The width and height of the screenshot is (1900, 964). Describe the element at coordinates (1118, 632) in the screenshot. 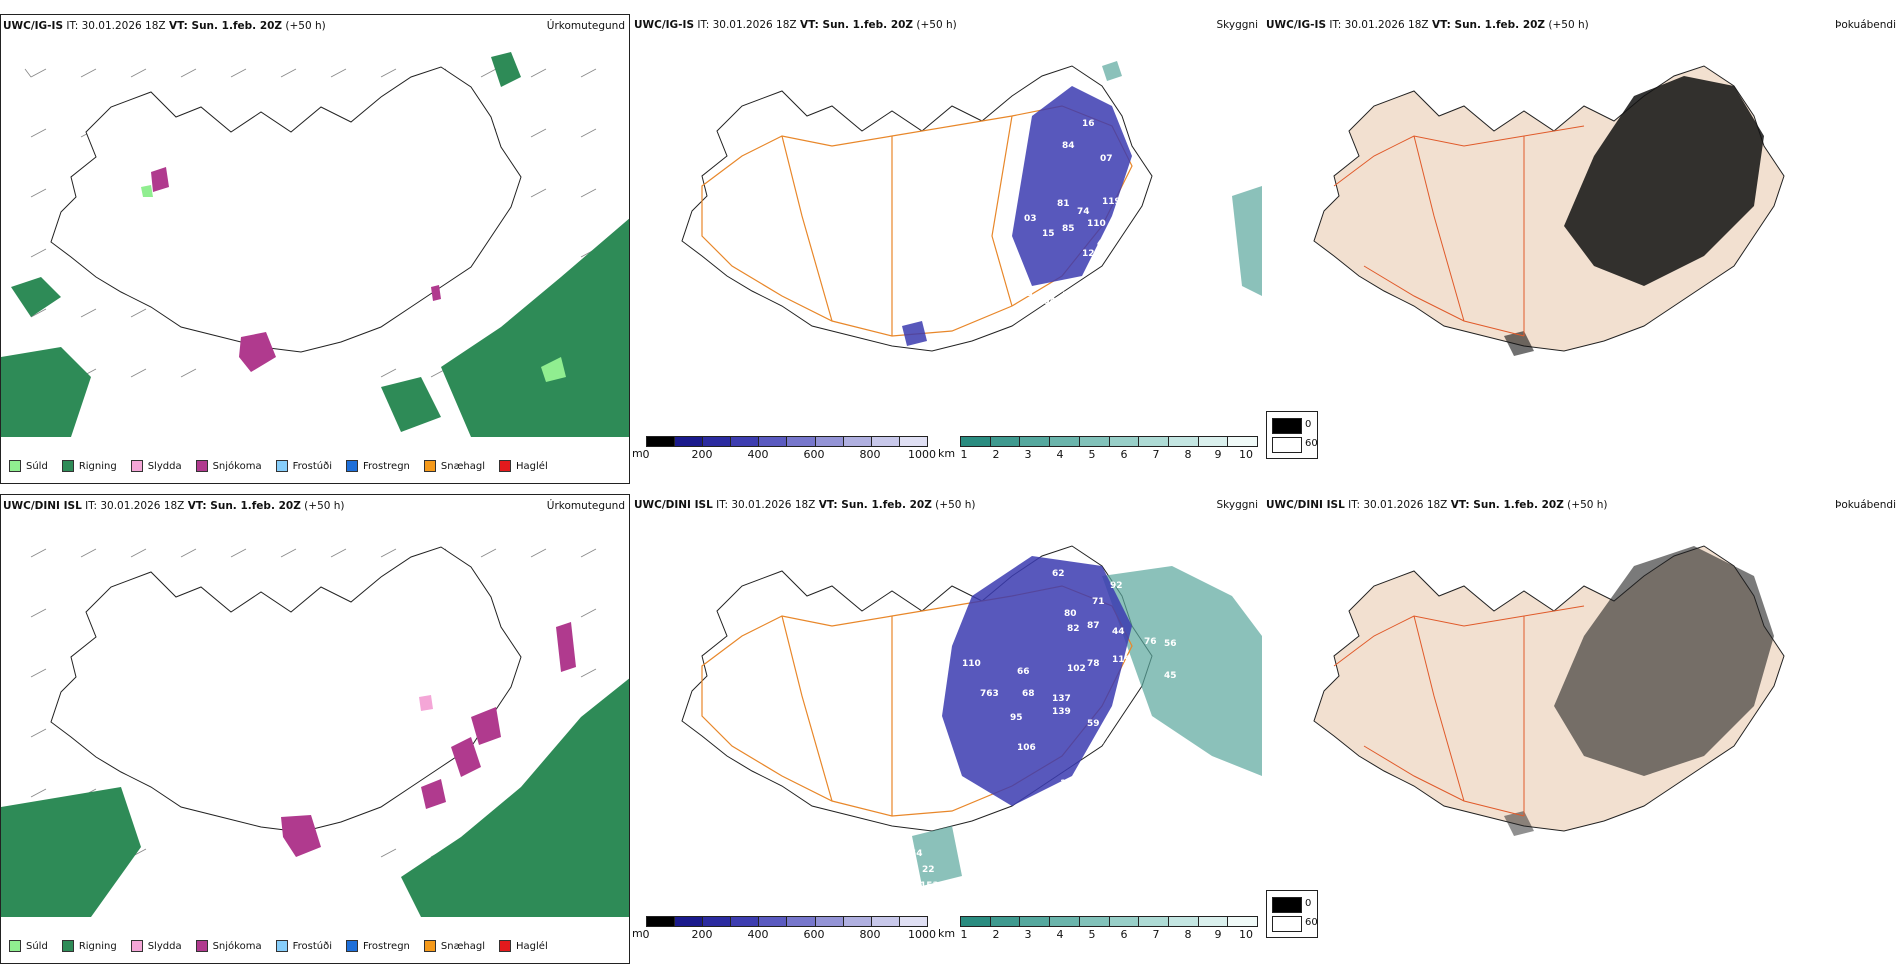

I see `cloud-label: 44` at that location.